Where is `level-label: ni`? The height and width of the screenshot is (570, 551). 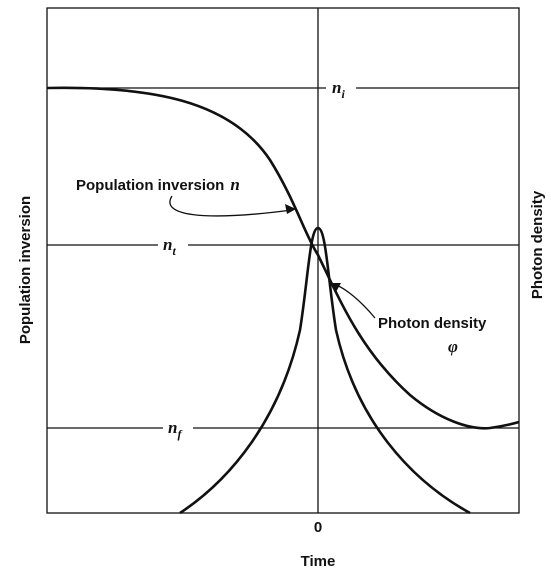 level-label: ni is located at coordinates (338, 89).